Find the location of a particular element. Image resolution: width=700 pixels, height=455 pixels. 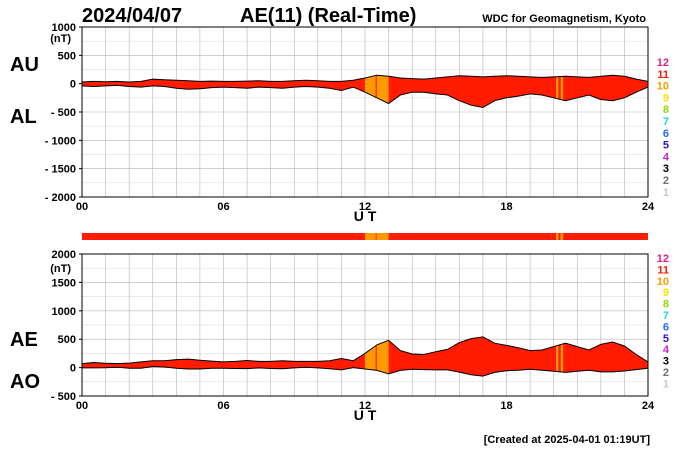

ae-ao-unit-label: (nT) is located at coordinates (60, 269).